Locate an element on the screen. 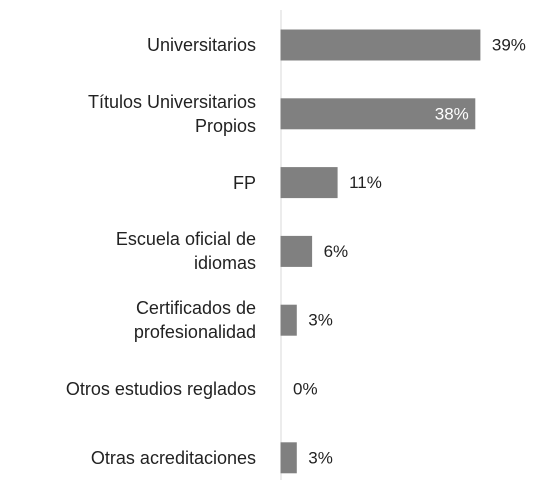 The image size is (538, 489). category-label: Certificados de profesionalidad is located at coordinates (194, 320).